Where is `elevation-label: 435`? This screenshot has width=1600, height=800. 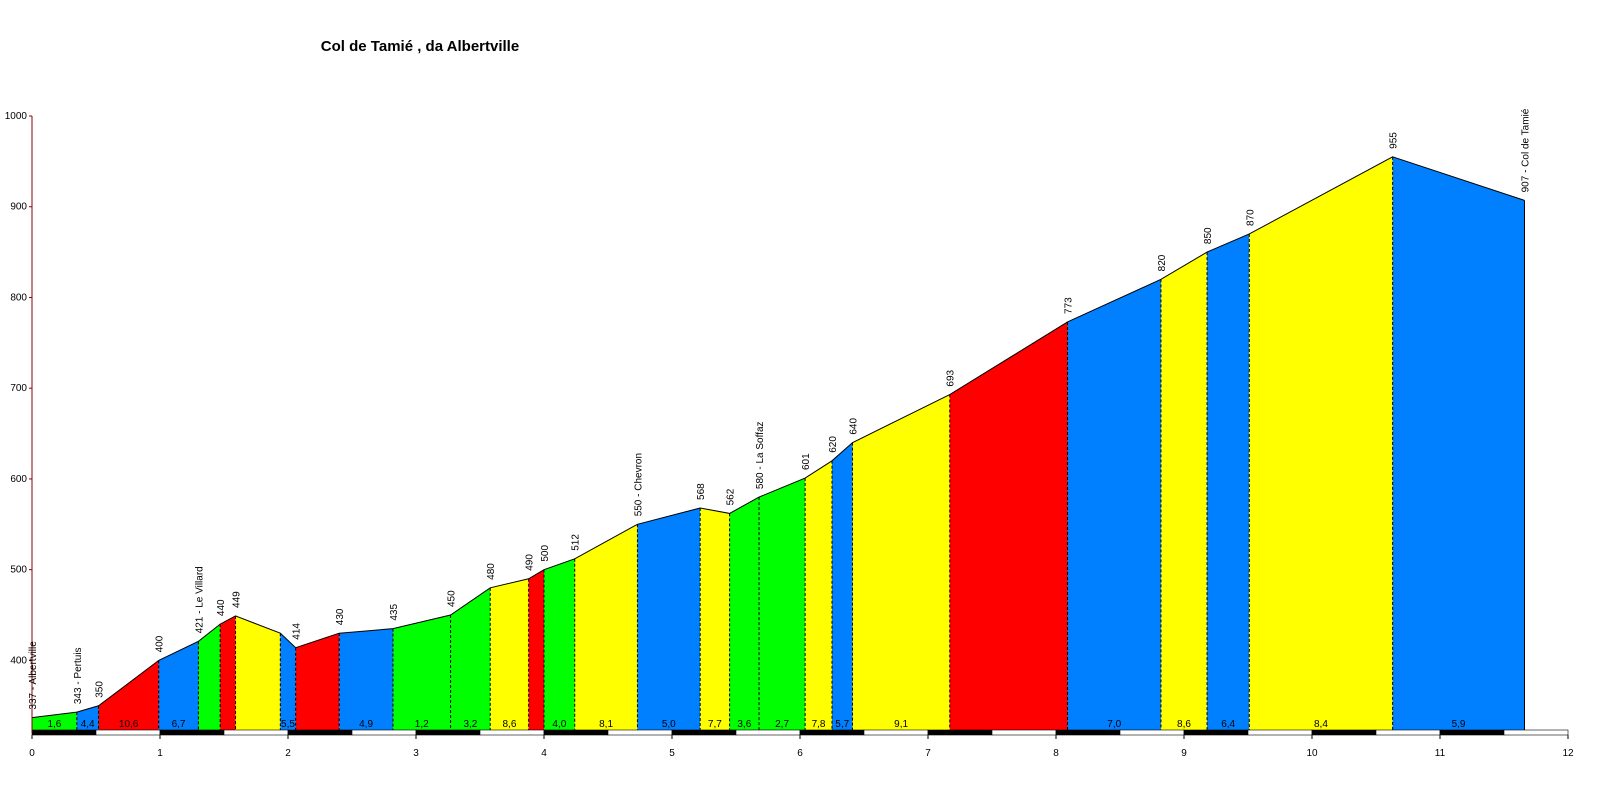 elevation-label: 435 is located at coordinates (394, 612).